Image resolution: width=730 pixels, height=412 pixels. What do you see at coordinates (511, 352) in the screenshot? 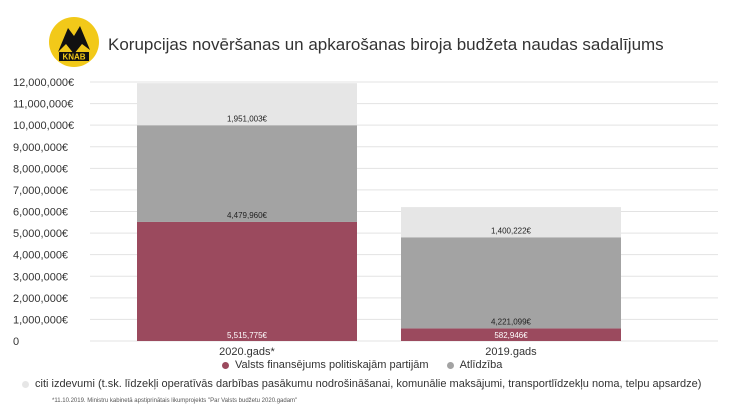
I see `x-tick-label: 2019.gads` at bounding box center [511, 352].